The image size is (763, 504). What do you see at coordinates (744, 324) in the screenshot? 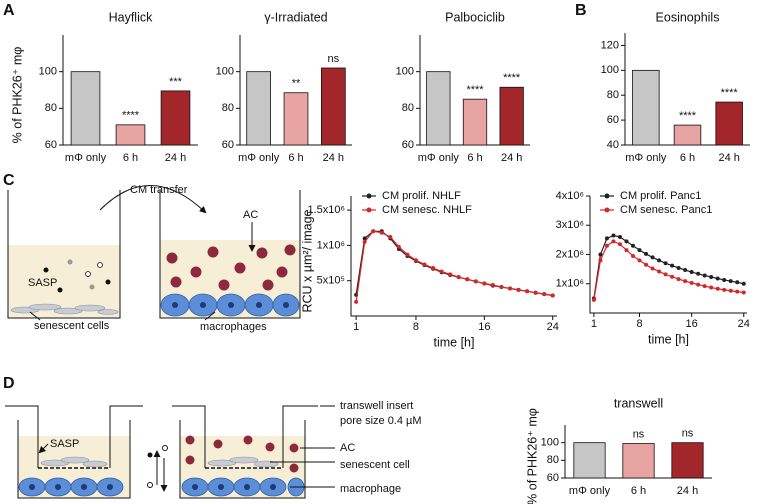
I see `x-tick-label: 24` at bounding box center [744, 324].